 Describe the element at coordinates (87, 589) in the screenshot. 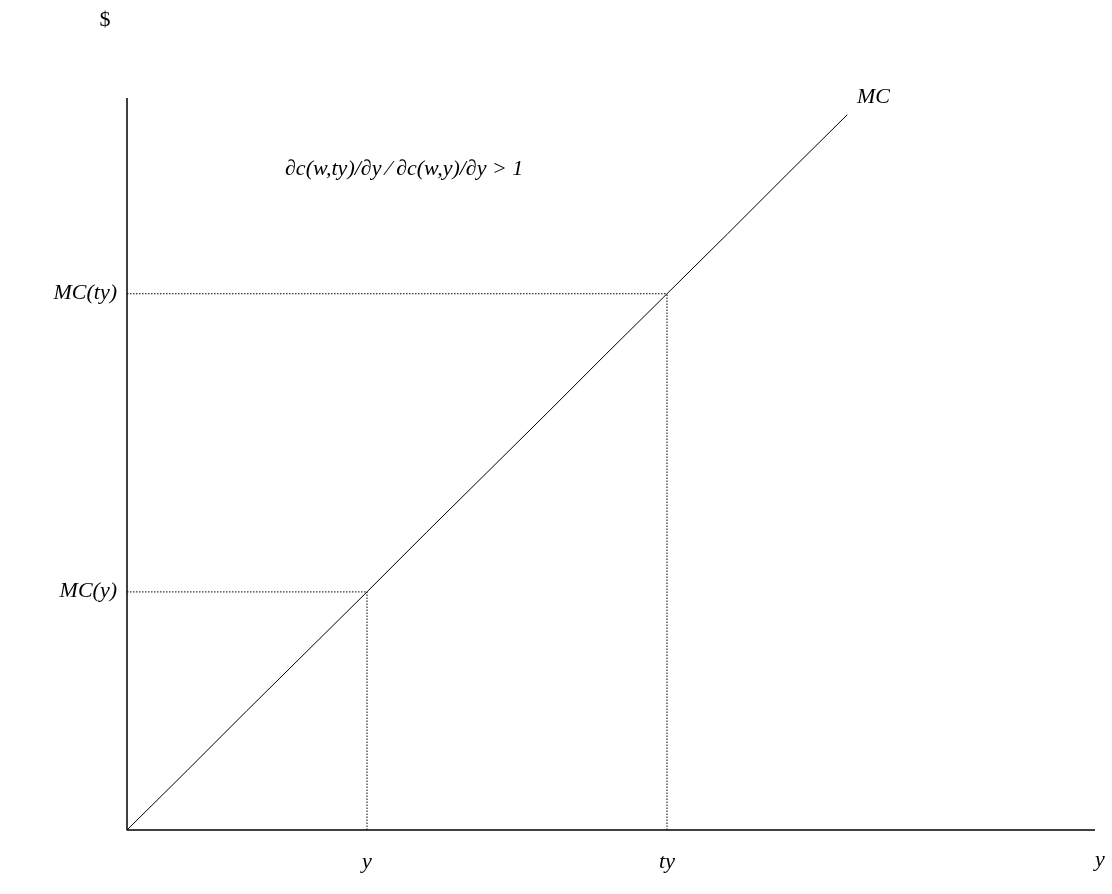

I see `ref-line-label: MC(y)` at that location.